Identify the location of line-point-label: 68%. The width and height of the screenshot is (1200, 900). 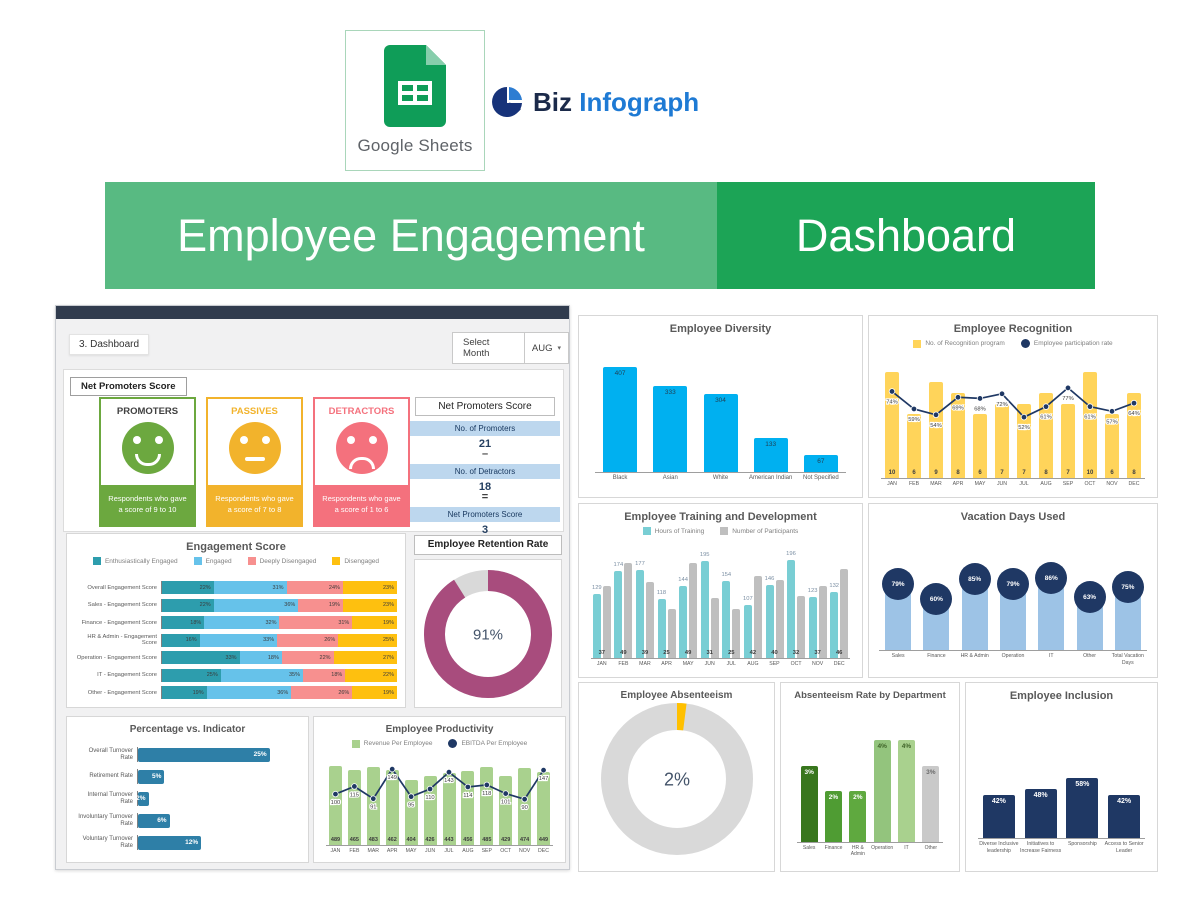
(980, 409).